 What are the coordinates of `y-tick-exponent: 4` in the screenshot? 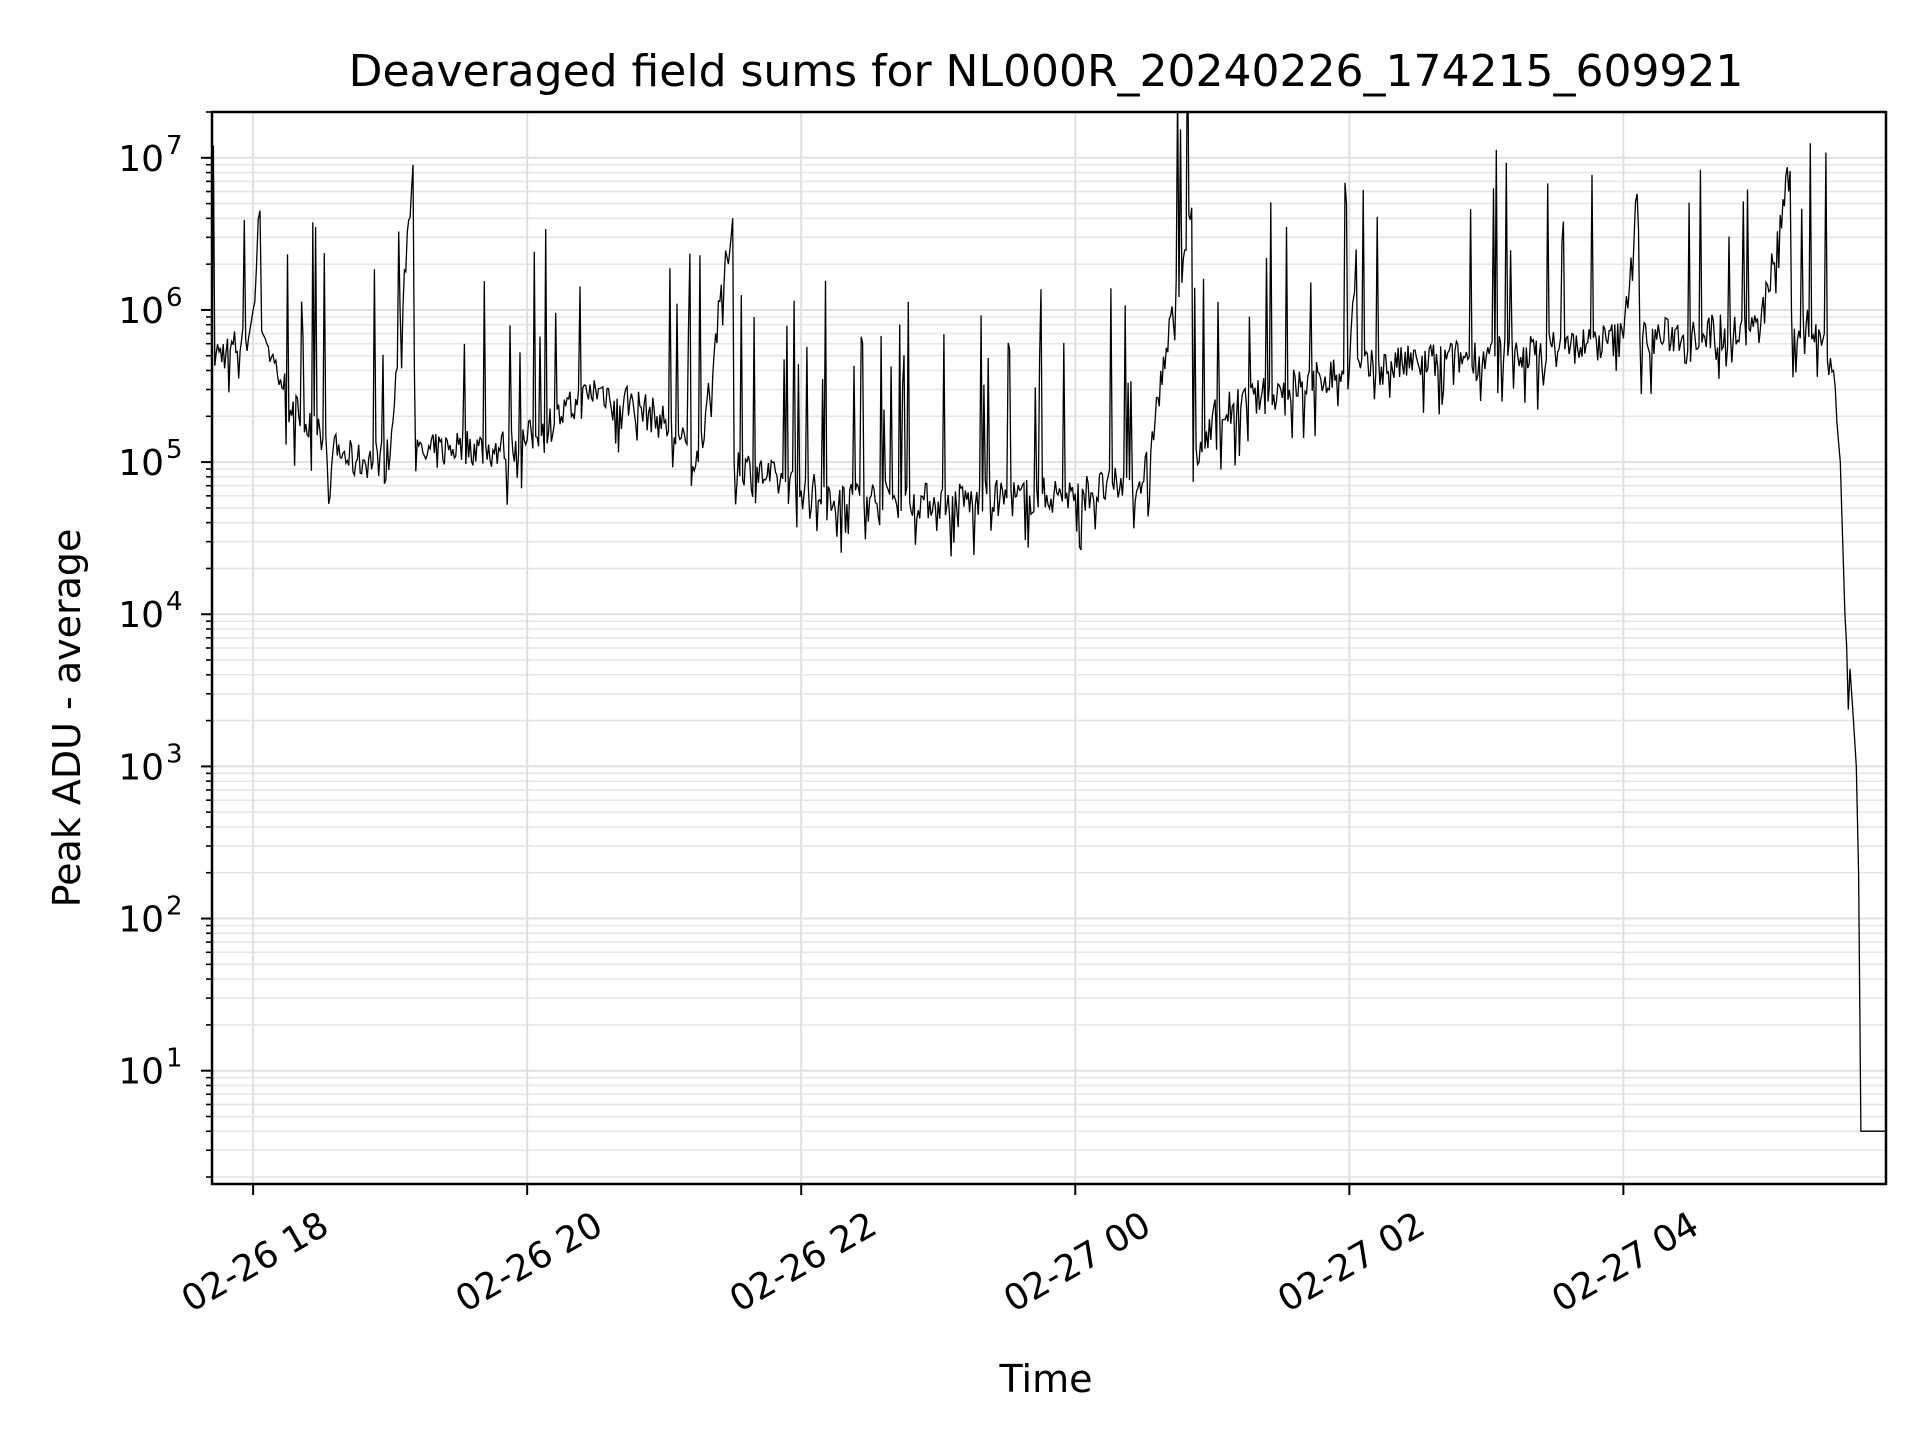 It's located at (174, 602).